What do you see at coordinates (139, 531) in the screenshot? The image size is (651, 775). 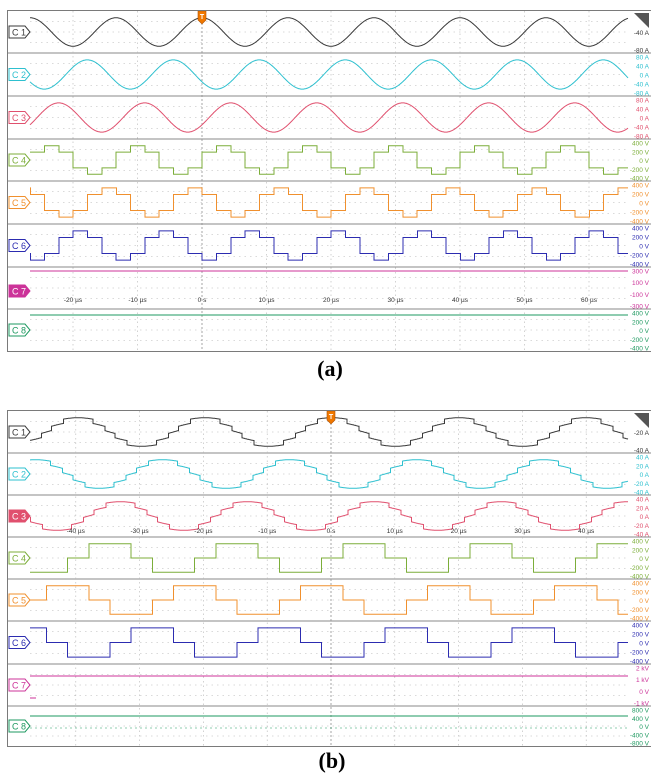 I see `time-axis-label: -30 µs` at bounding box center [139, 531].